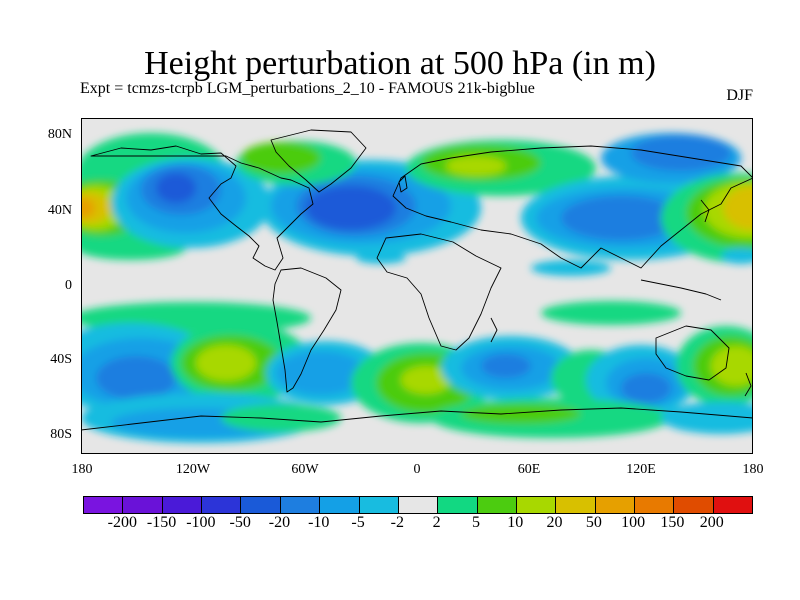 The width and height of the screenshot is (800, 600). Describe the element at coordinates (68, 285) in the screenshot. I see `lat-label-0: 0` at that location.